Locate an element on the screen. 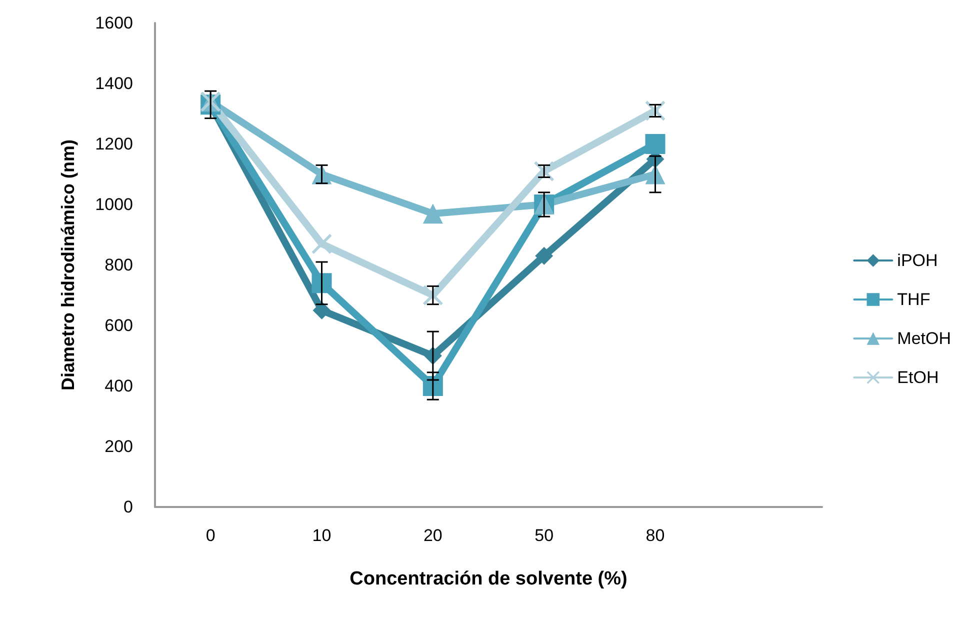  legend-label: EtOH is located at coordinates (918, 377).